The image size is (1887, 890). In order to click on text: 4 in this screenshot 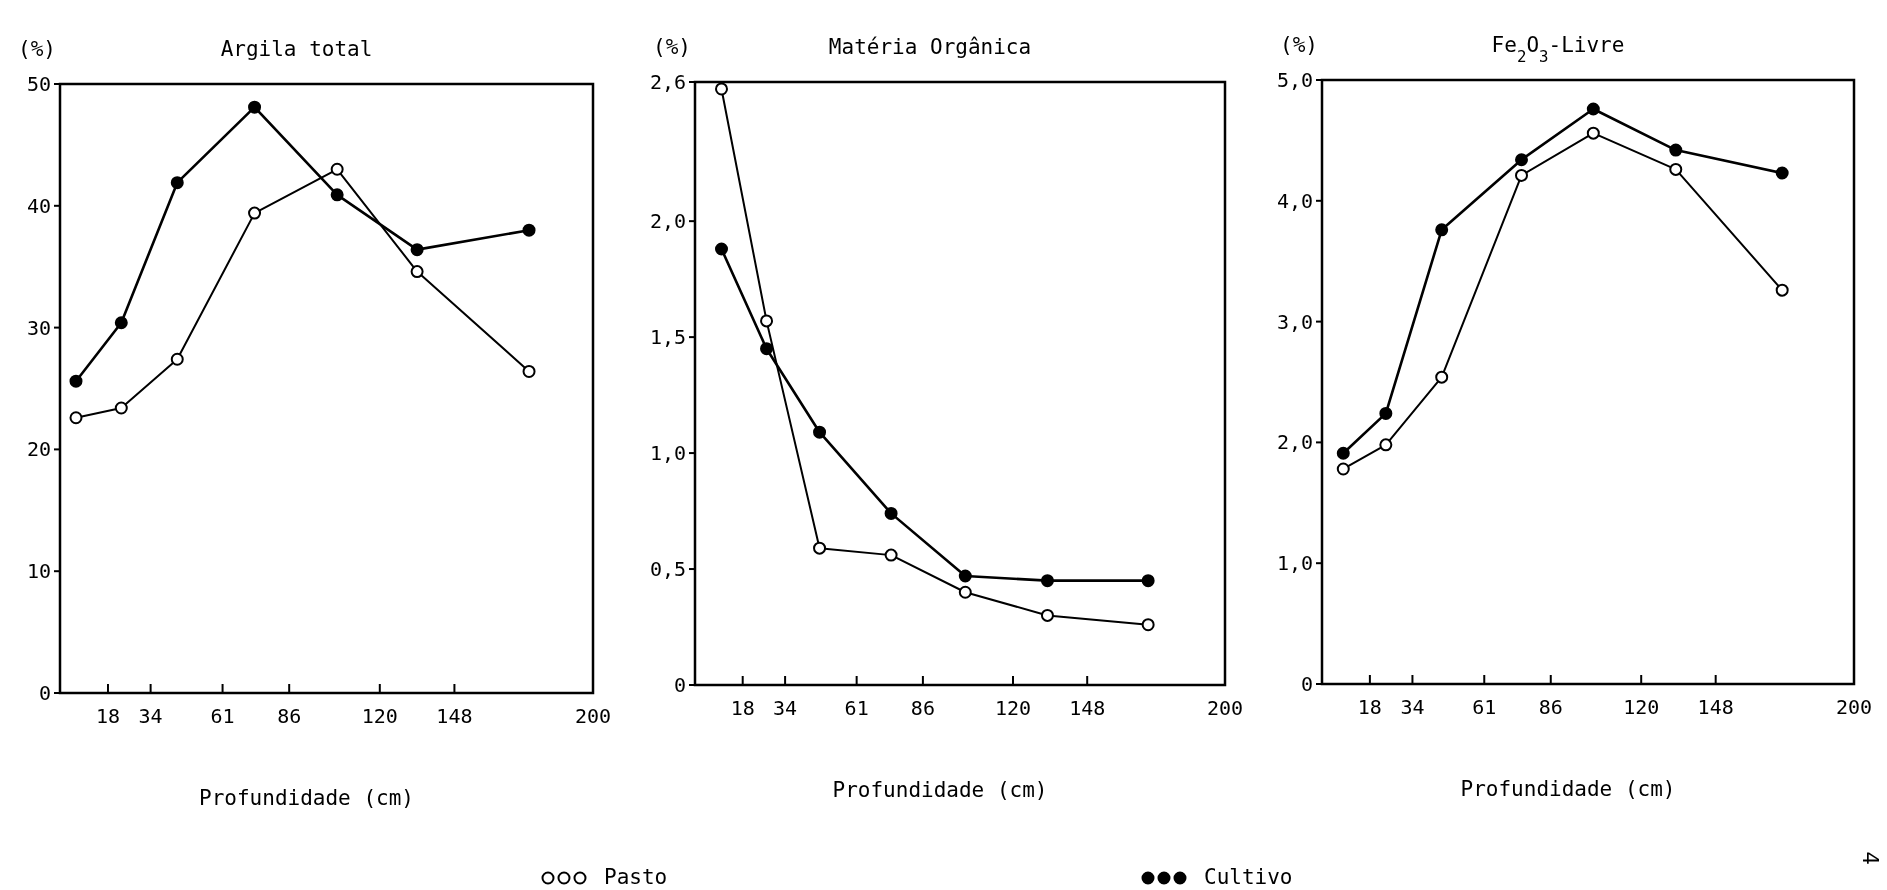, I will do `click(1871, 858)`.